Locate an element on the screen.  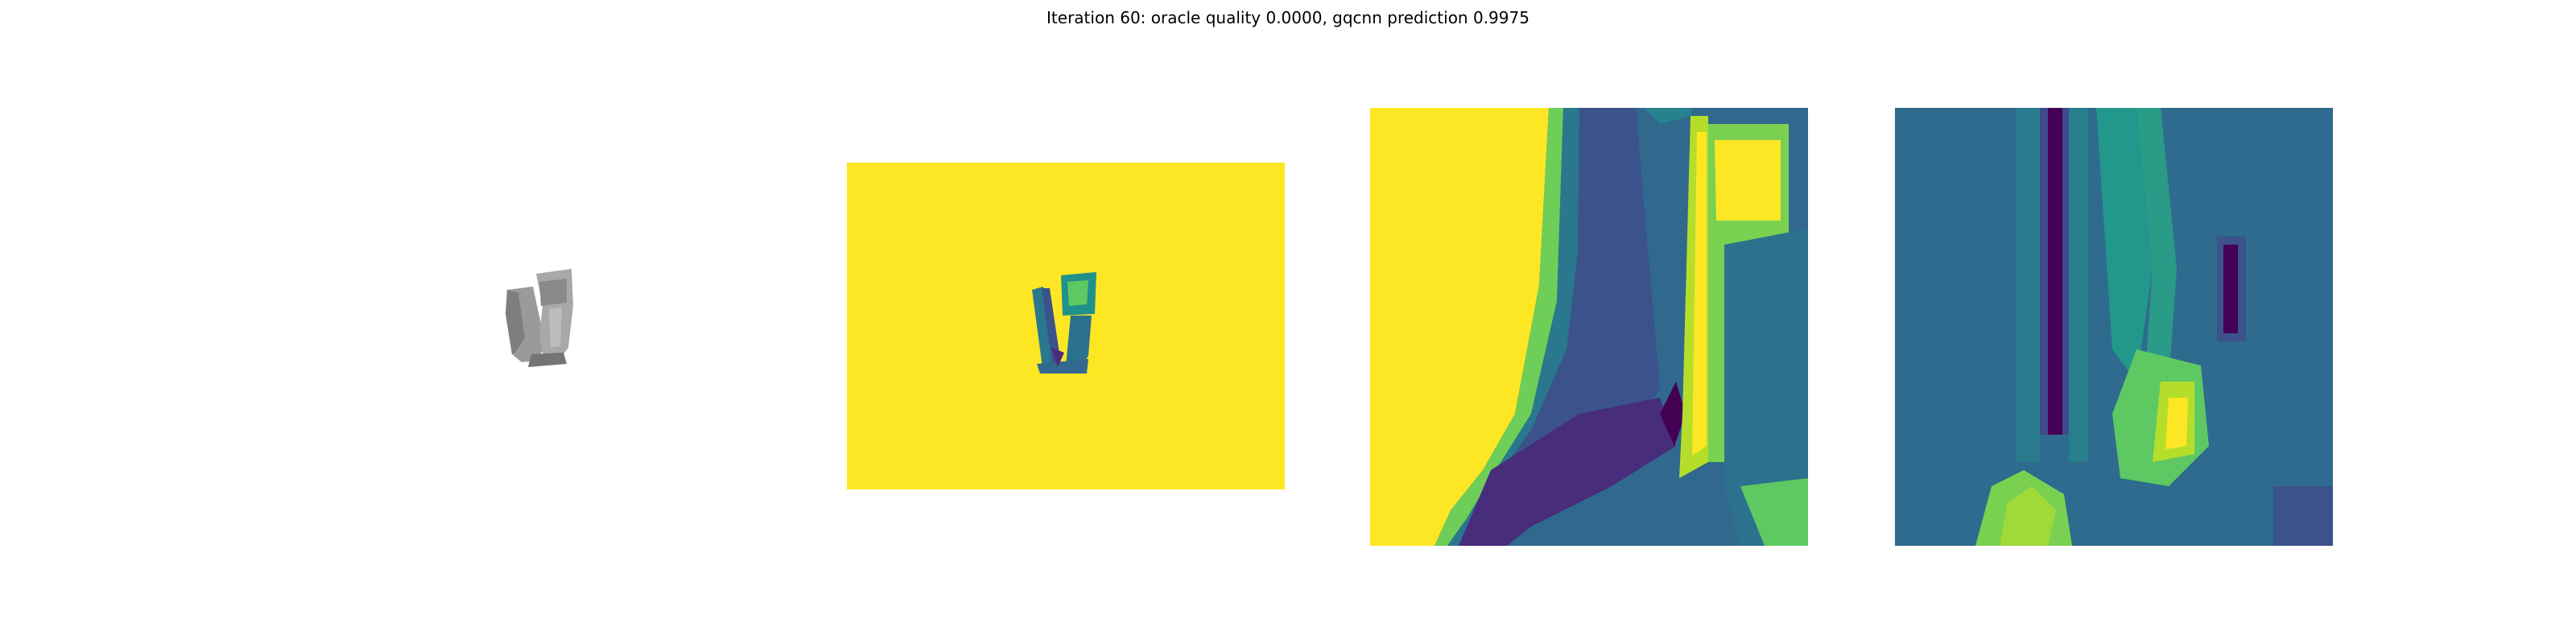
object-mesh-icon is located at coordinates (539, 318).